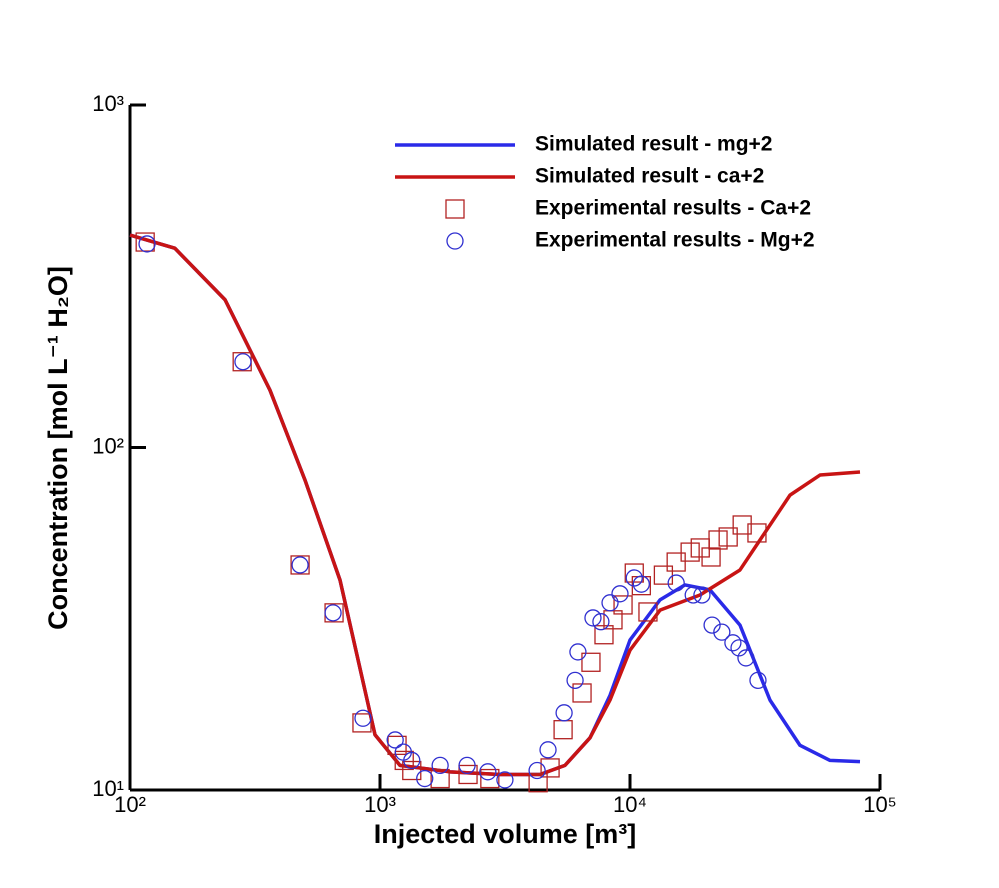 This screenshot has height=888, width=999. Describe the element at coordinates (673, 208) in the screenshot. I see `legend-label: Experimental results - Ca+2` at that location.